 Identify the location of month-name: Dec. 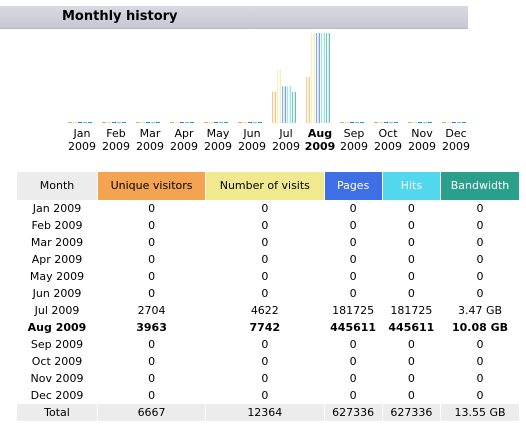
(456, 133).